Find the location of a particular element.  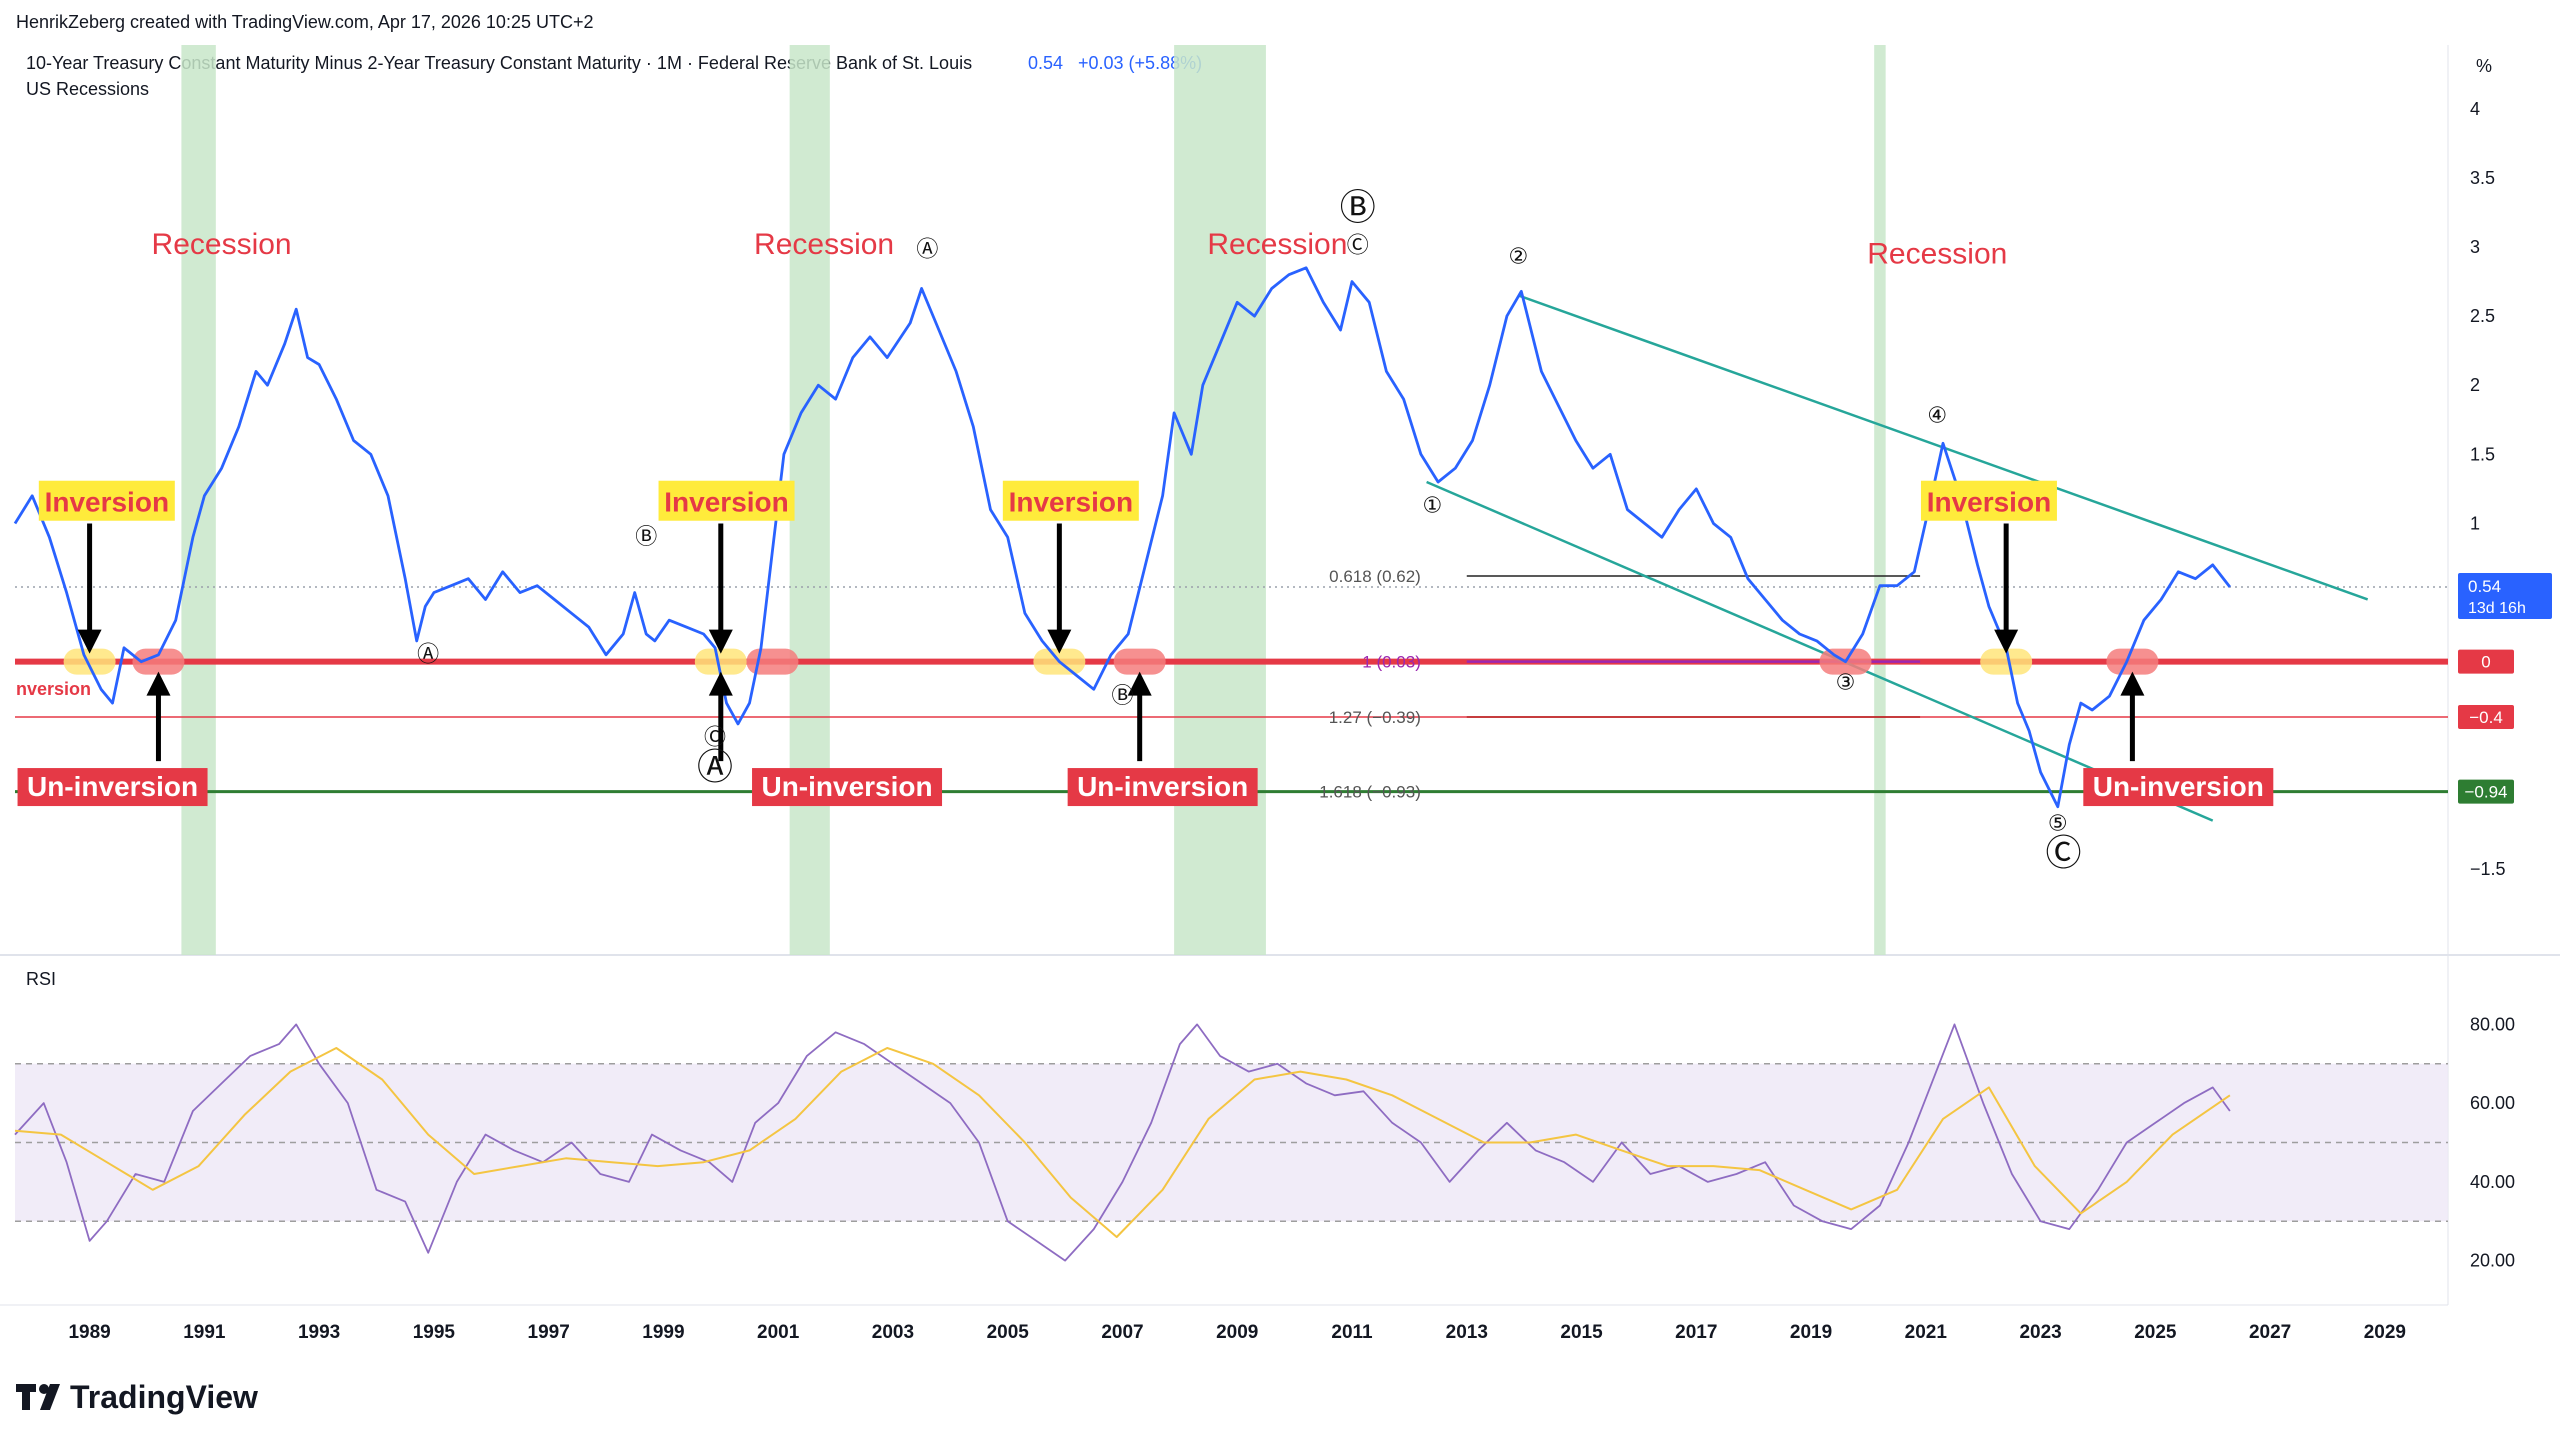

x-tick-label-17: 2023 is located at coordinates (2040, 1332).